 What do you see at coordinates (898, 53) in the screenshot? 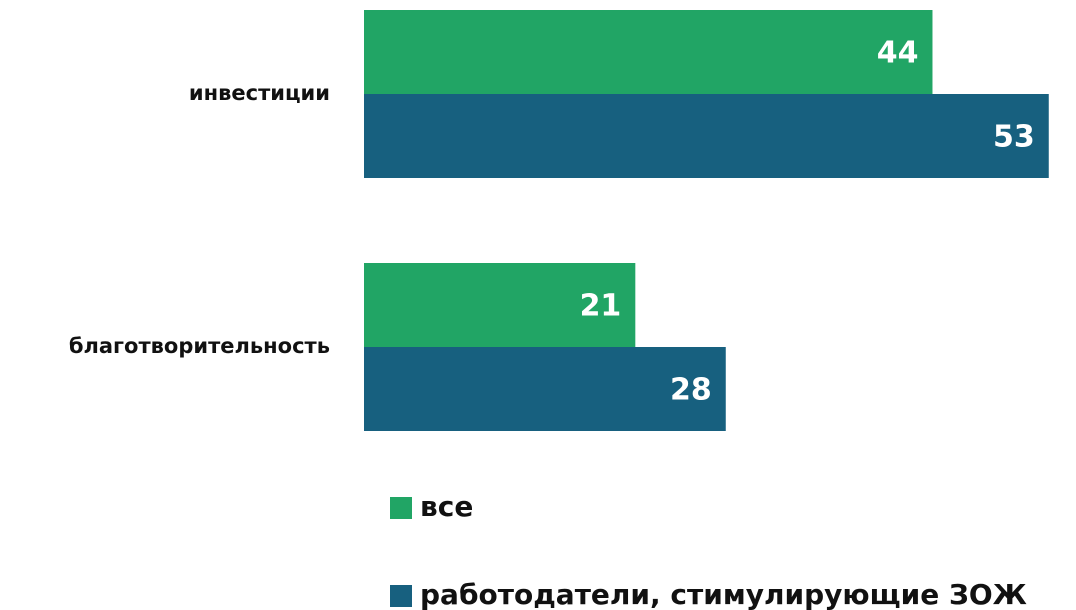
I see `value-label: 44` at bounding box center [898, 53].